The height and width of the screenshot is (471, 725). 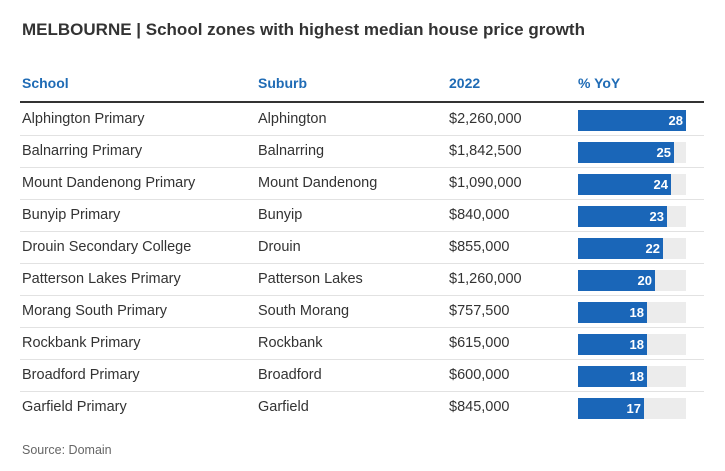 I want to click on yoy-bar-track: 23, so click(x=632, y=216).